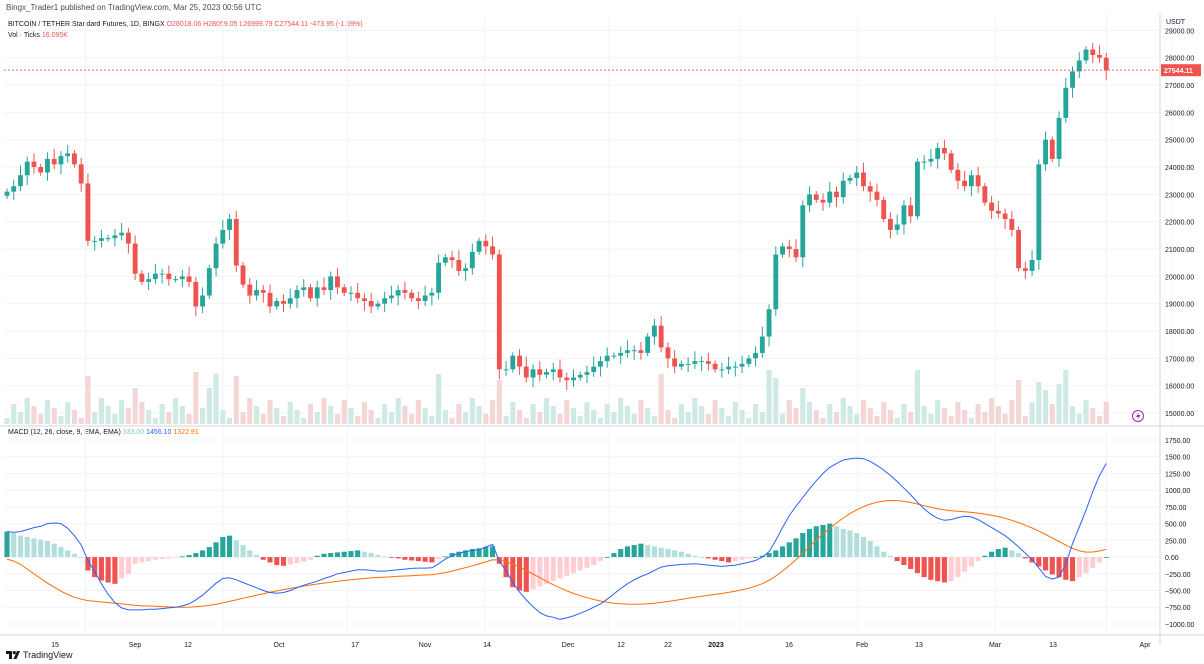  Describe the element at coordinates (1176, 508) in the screenshot. I see `macd-tick-label: 750.00` at that location.